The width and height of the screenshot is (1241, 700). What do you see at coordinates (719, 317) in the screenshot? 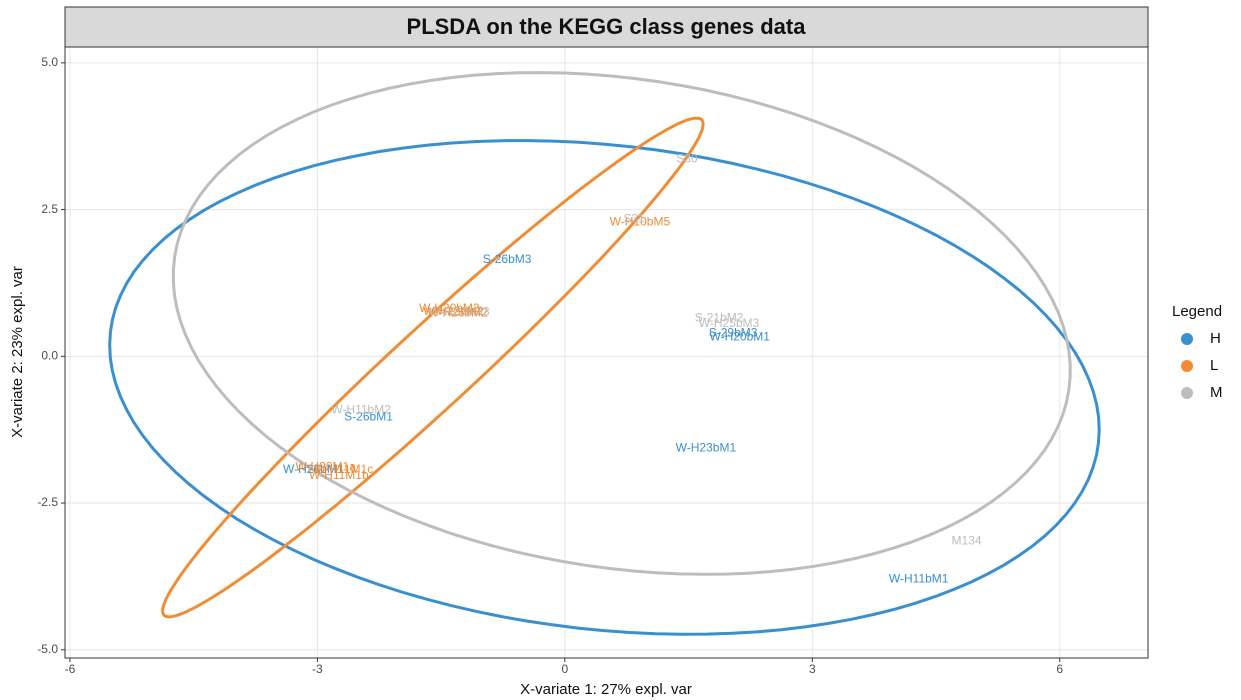
I see `point-label: S-21bM2` at bounding box center [719, 317].